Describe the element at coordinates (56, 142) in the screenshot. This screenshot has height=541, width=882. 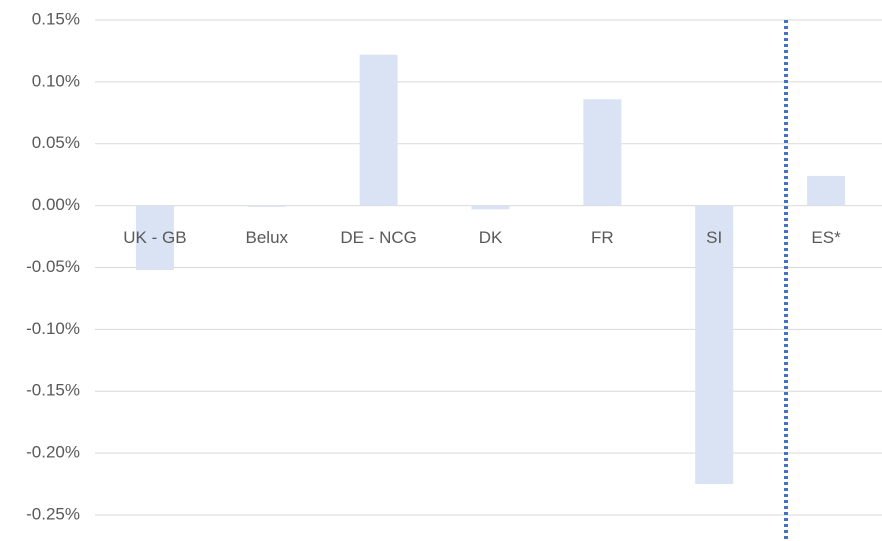
I see `y-tick-label: 0.05%` at that location.